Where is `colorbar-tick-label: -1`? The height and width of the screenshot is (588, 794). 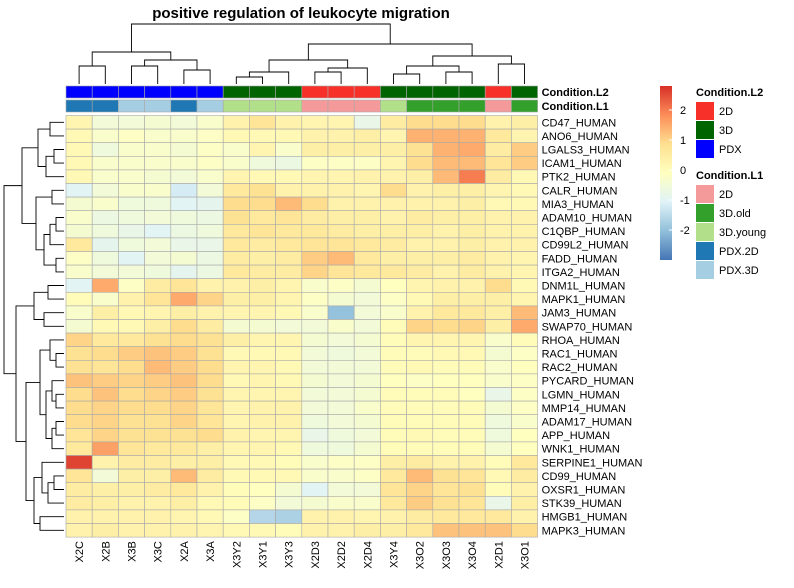 colorbar-tick-label: -1 is located at coordinates (685, 201).